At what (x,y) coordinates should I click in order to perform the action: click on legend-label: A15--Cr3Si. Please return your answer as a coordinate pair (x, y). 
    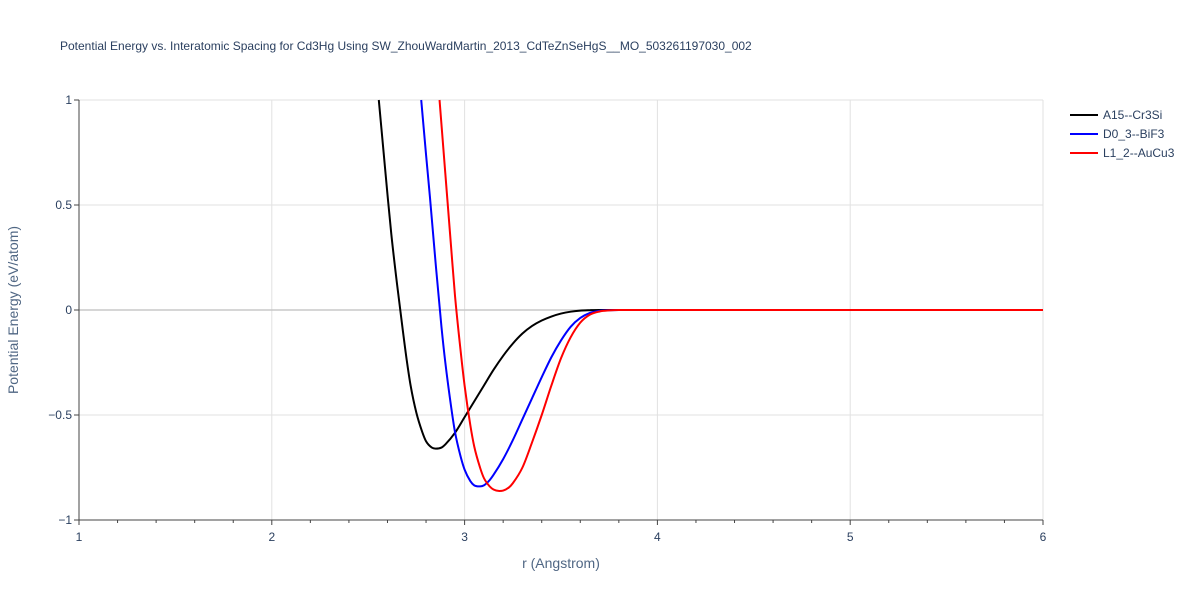
    Looking at the image, I should click on (1132, 115).